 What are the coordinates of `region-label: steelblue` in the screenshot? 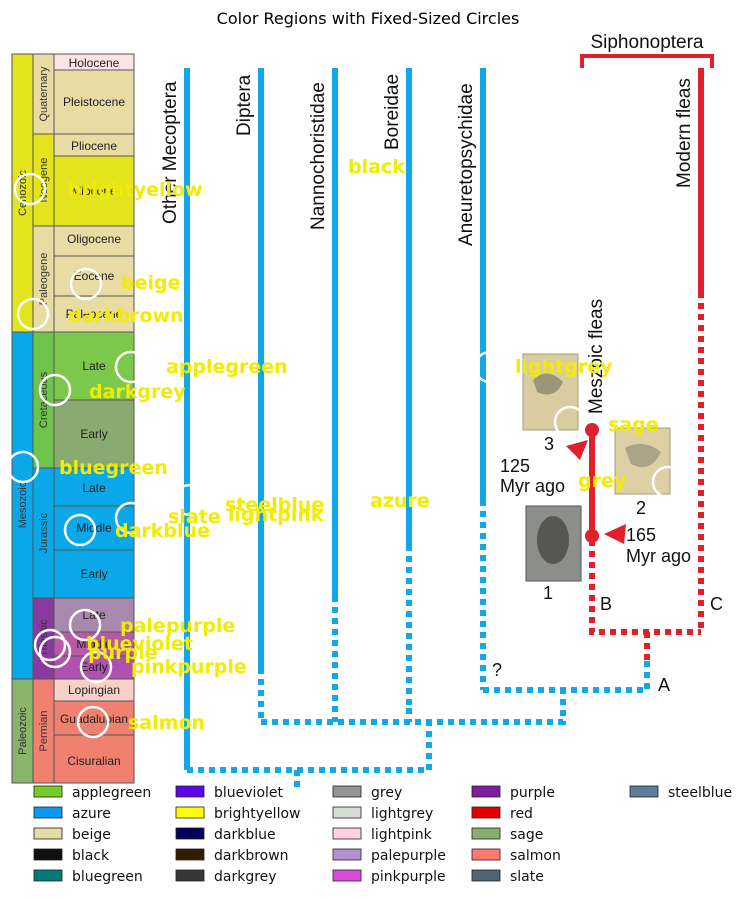 It's located at (274, 505).